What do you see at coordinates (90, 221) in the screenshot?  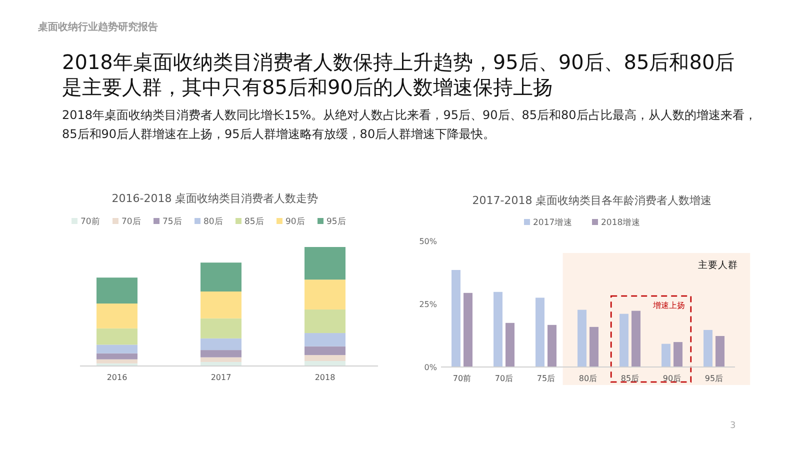 I see `legend-label: 70前` at bounding box center [90, 221].